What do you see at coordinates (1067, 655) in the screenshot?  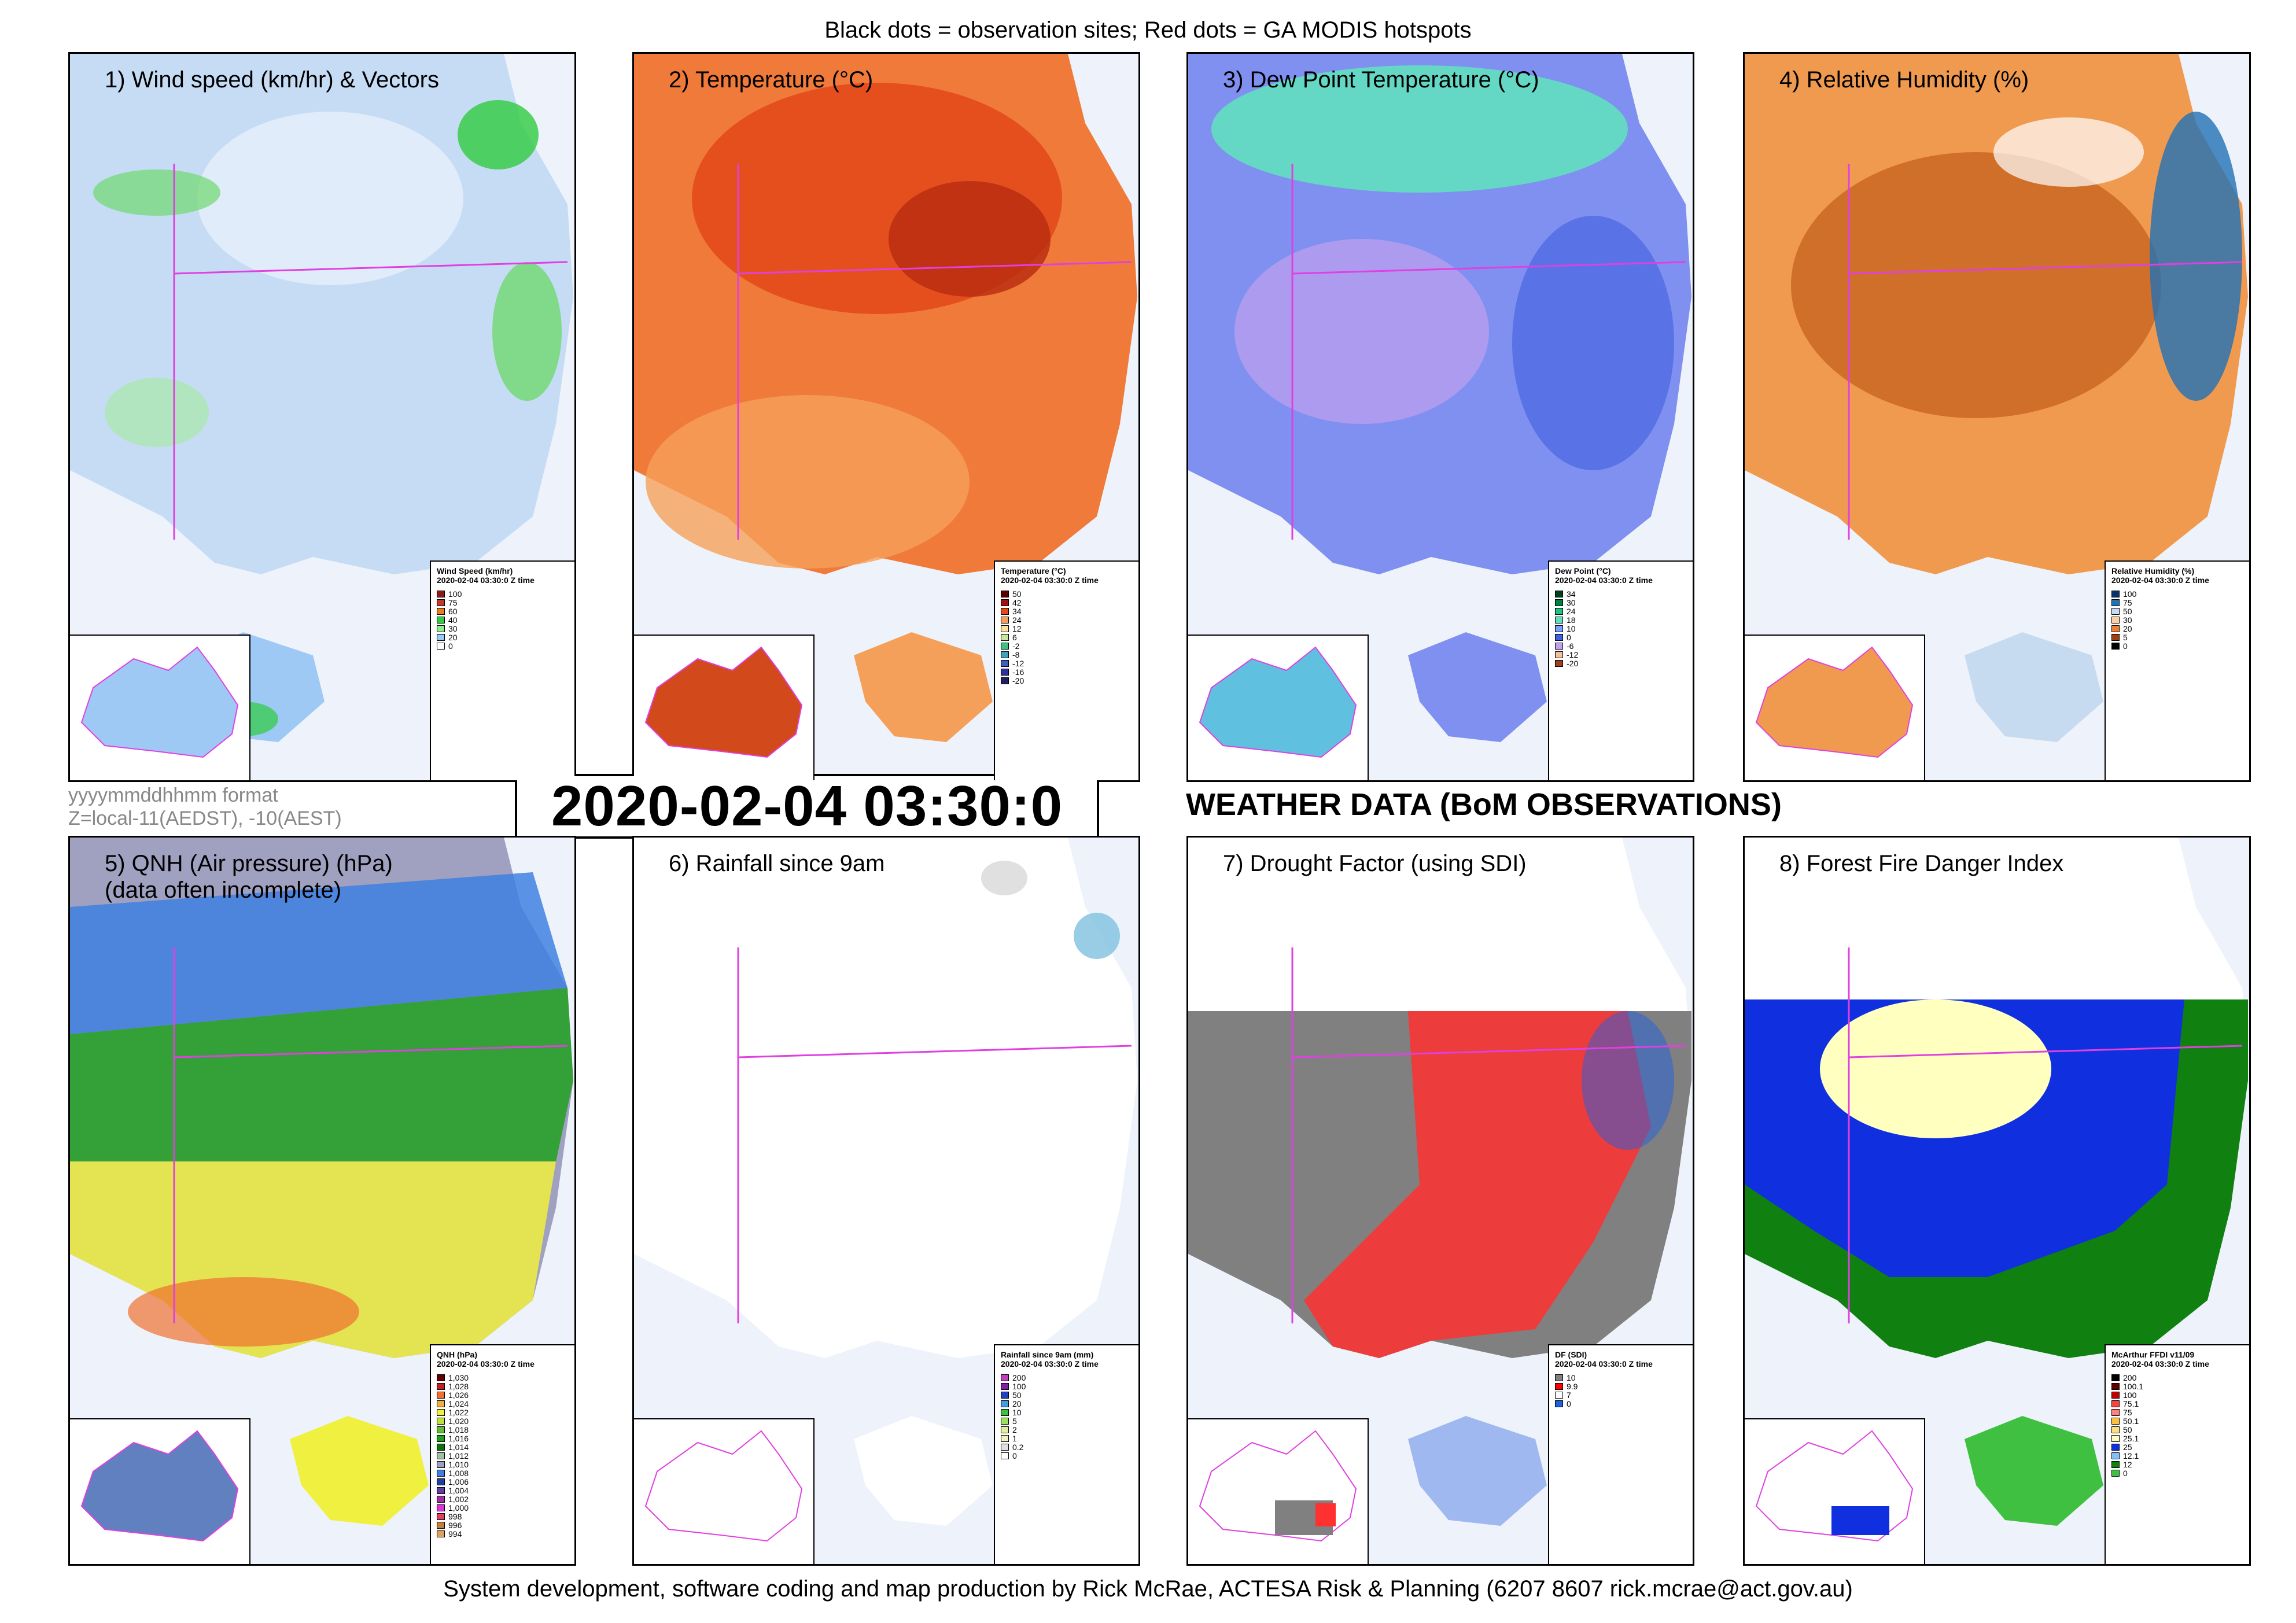 I see `legend-entry: -8` at bounding box center [1067, 655].